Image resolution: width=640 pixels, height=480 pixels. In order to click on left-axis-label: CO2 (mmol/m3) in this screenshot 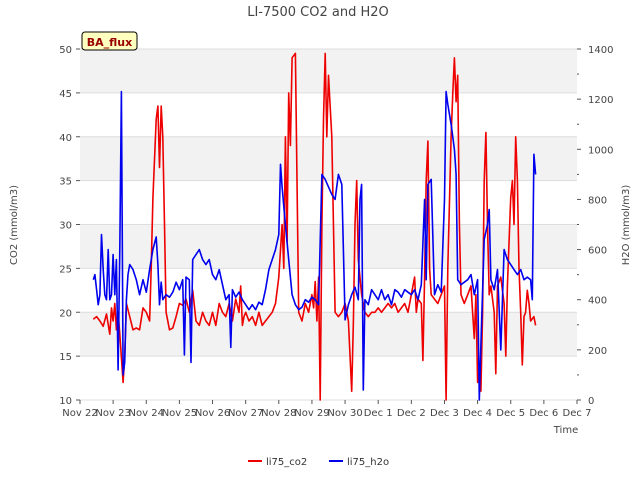, I will do `click(14, 225)`.